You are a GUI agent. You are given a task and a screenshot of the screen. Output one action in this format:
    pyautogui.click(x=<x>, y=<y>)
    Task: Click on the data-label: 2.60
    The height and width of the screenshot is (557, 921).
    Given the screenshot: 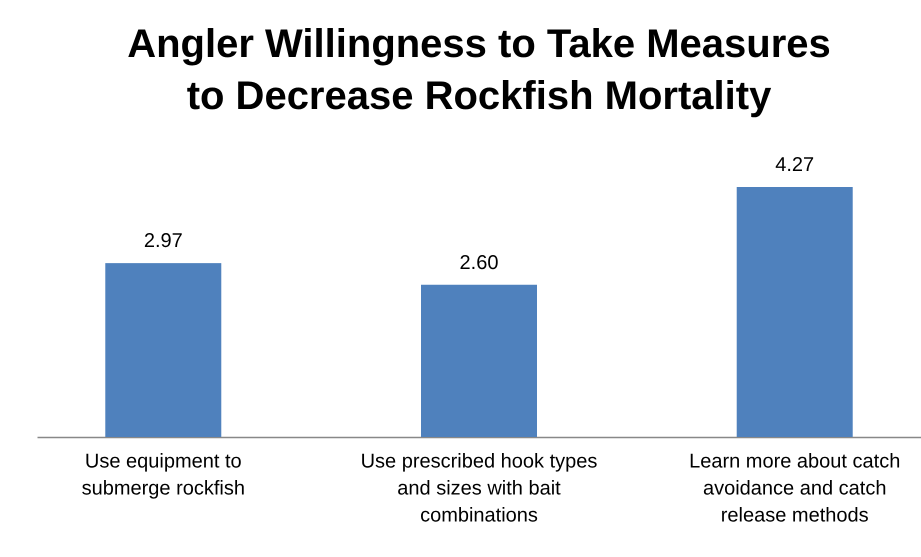 What is the action you would take?
    pyautogui.click(x=479, y=263)
    